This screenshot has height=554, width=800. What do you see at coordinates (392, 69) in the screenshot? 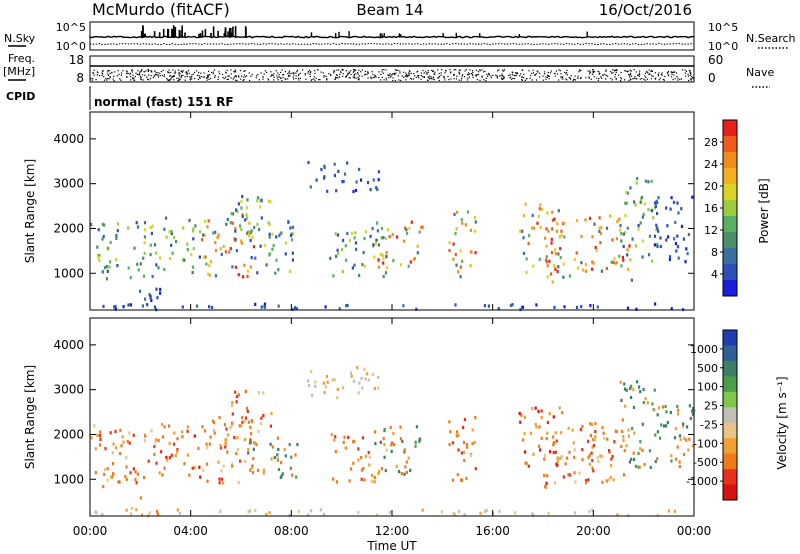
I see `freq-panel` at bounding box center [392, 69].